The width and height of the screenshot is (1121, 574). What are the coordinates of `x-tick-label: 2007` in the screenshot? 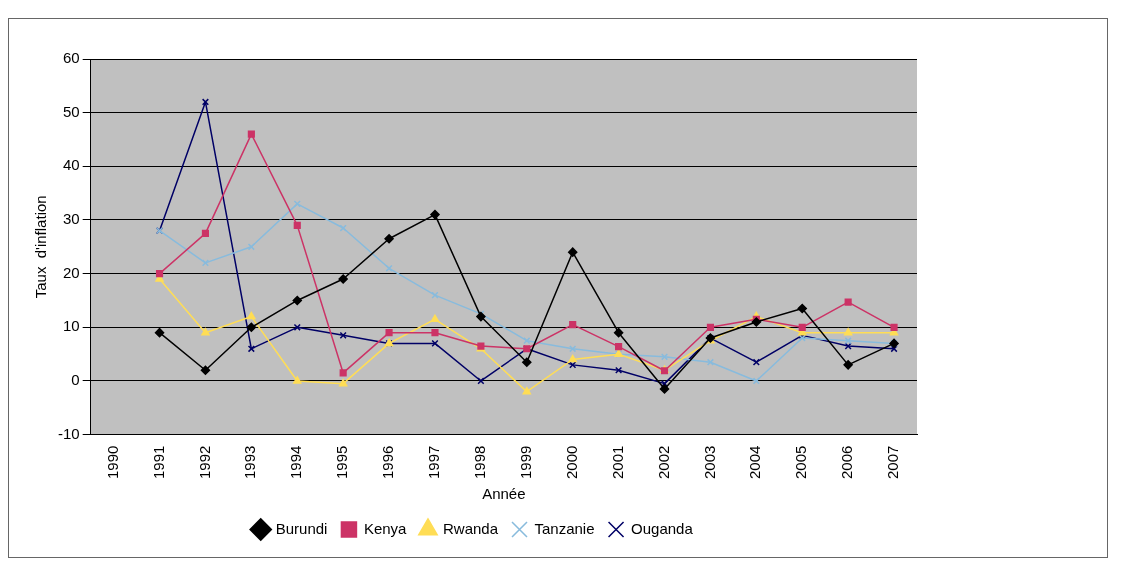 It's located at (893, 462).